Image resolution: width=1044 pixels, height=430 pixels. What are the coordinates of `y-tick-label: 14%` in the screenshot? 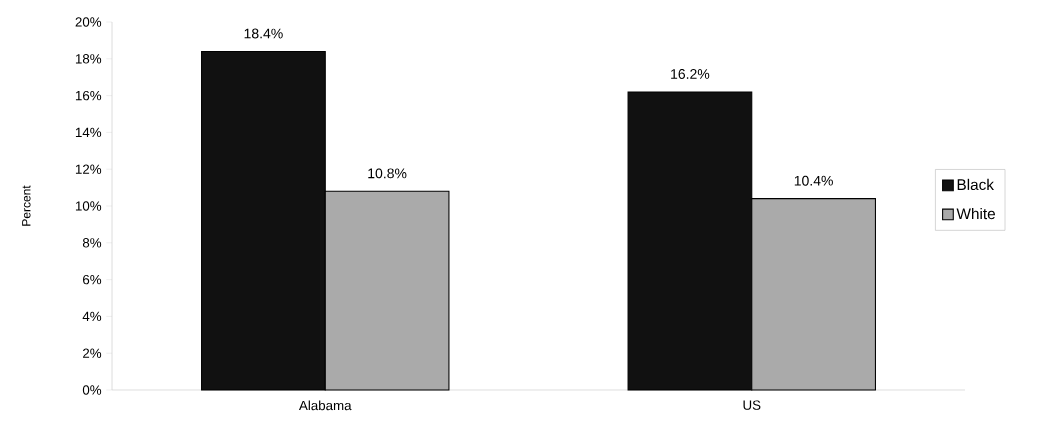 It's located at (88, 132).